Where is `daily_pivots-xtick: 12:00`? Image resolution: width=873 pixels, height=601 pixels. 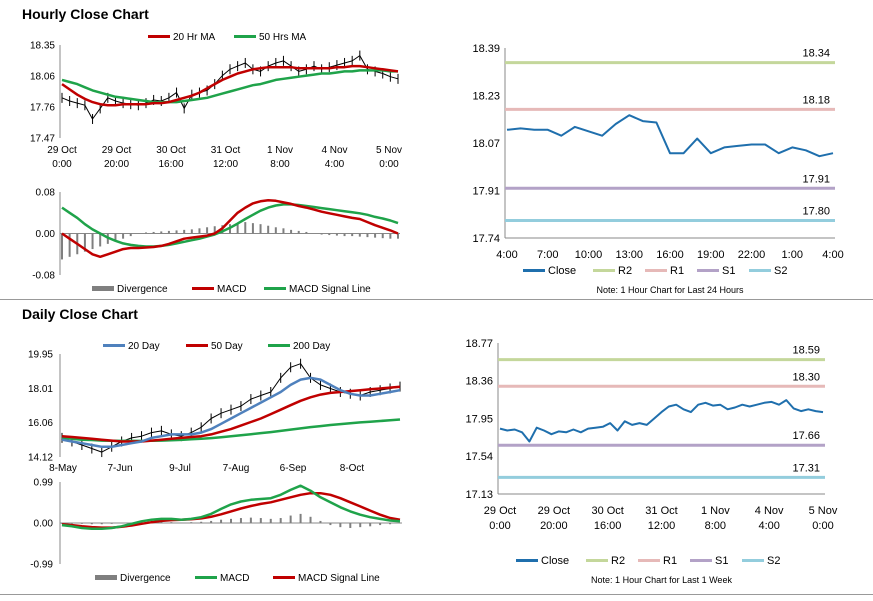 daily_pivots-xtick: 12:00 is located at coordinates (662, 526).